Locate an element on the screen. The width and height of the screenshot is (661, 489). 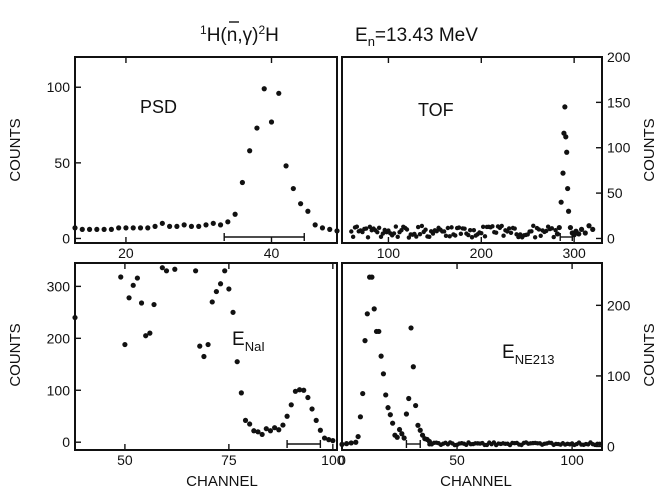
e-ne213-y-tick-label: 0 is located at coordinates (611, 446).